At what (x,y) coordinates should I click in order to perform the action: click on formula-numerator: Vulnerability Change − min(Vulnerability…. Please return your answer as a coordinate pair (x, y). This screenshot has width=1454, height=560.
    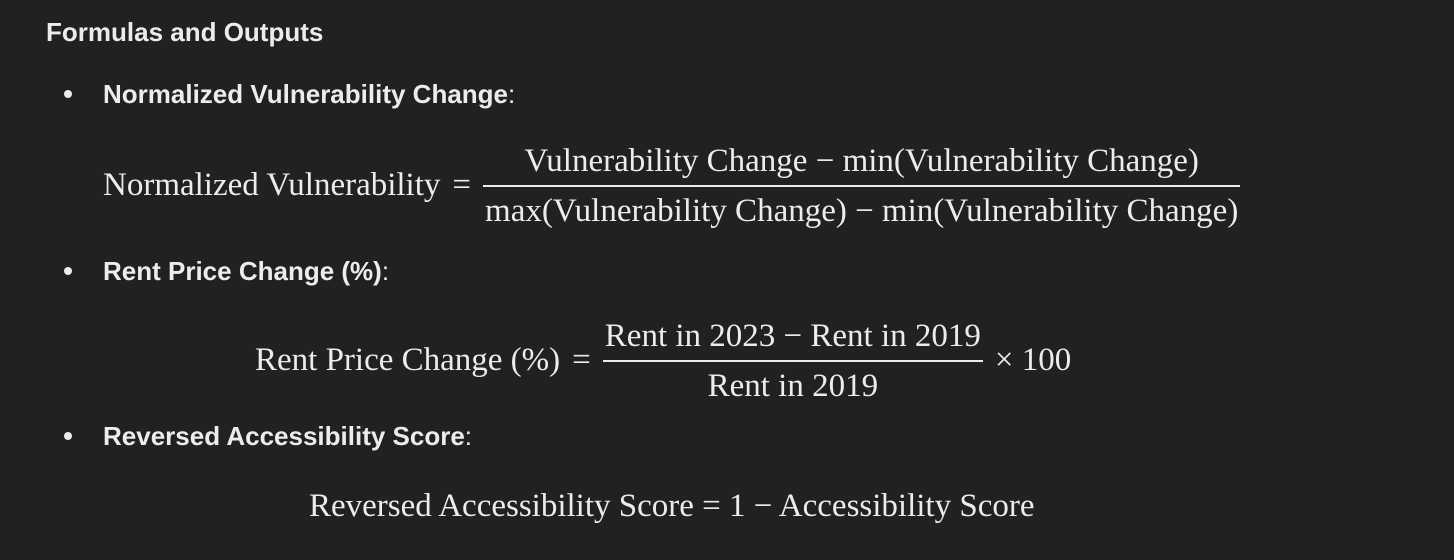
    Looking at the image, I should click on (861, 161).